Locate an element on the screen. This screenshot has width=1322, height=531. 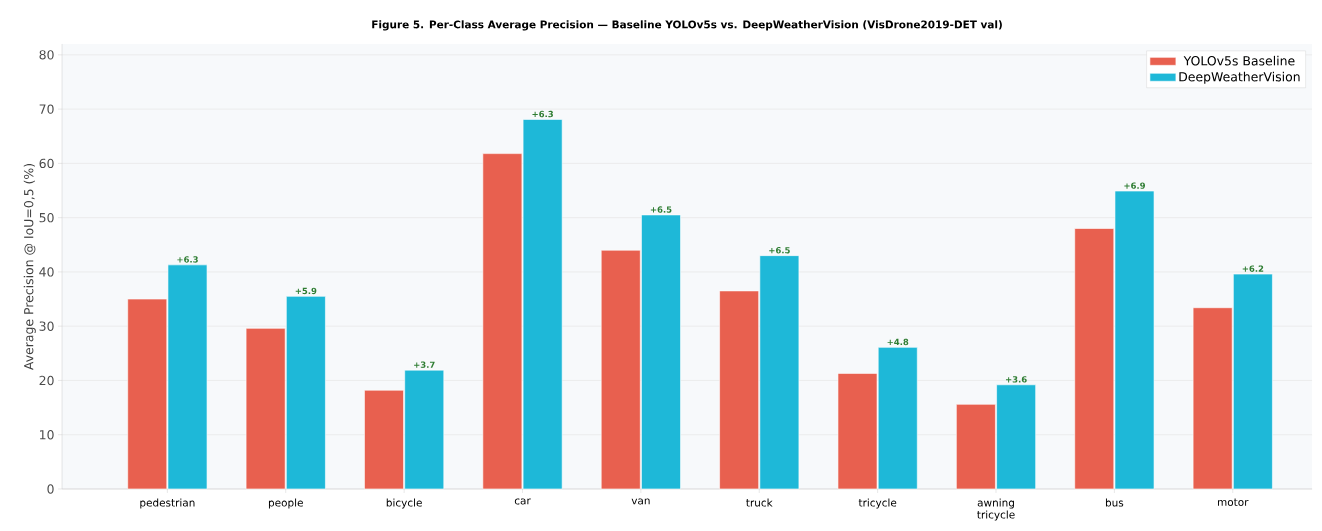
y-tick-label: 0 is located at coordinates (50, 489).